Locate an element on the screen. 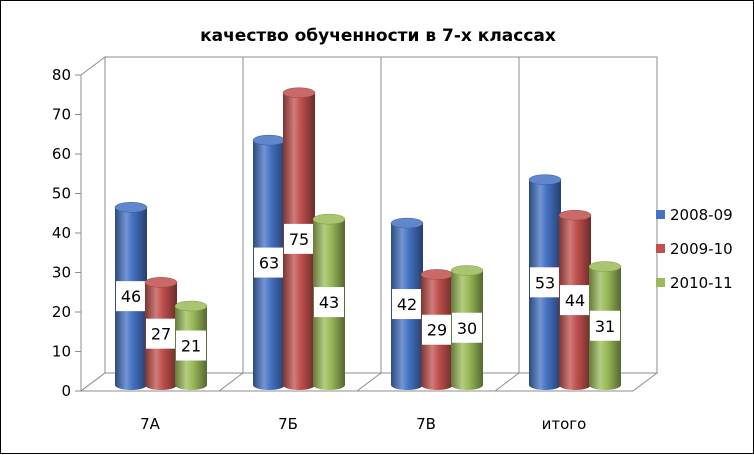 This screenshot has width=754, height=455. bar: 43 is located at coordinates (329, 301).